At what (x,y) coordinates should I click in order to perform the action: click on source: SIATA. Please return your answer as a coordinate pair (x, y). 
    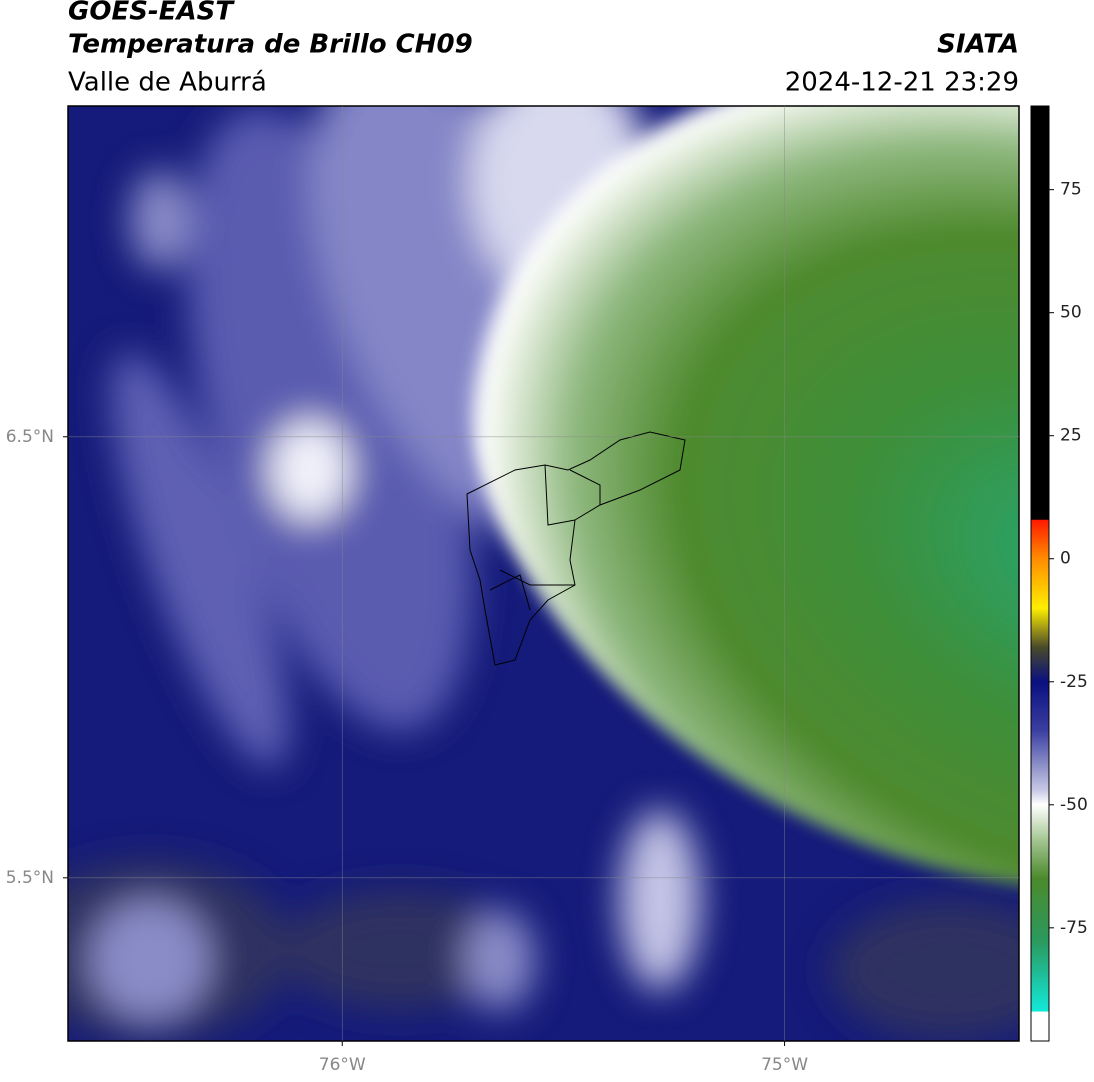
    Looking at the image, I should click on (978, 45).